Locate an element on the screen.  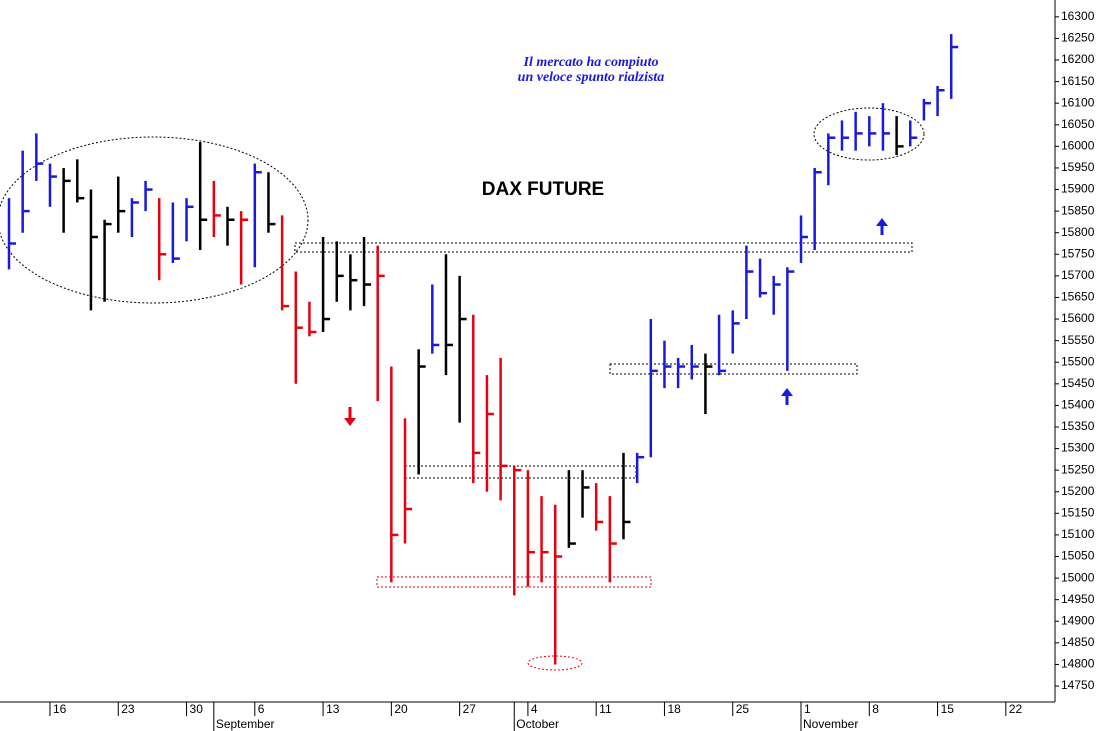
y-tick-label: 15750 is located at coordinates (1078, 253).